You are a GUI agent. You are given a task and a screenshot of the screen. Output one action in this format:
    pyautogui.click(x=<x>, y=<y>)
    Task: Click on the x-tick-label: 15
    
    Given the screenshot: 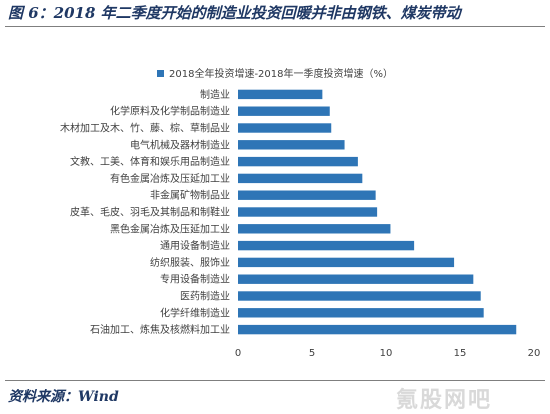 What is the action you would take?
    pyautogui.click(x=460, y=353)
    